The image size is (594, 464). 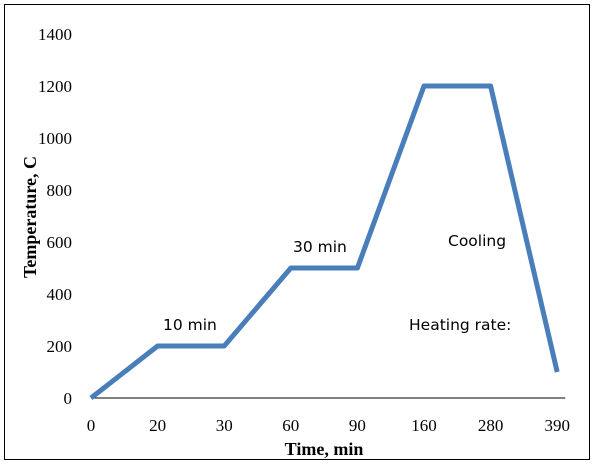 What do you see at coordinates (324, 449) in the screenshot?
I see `x-axis-title: Time, min` at bounding box center [324, 449].